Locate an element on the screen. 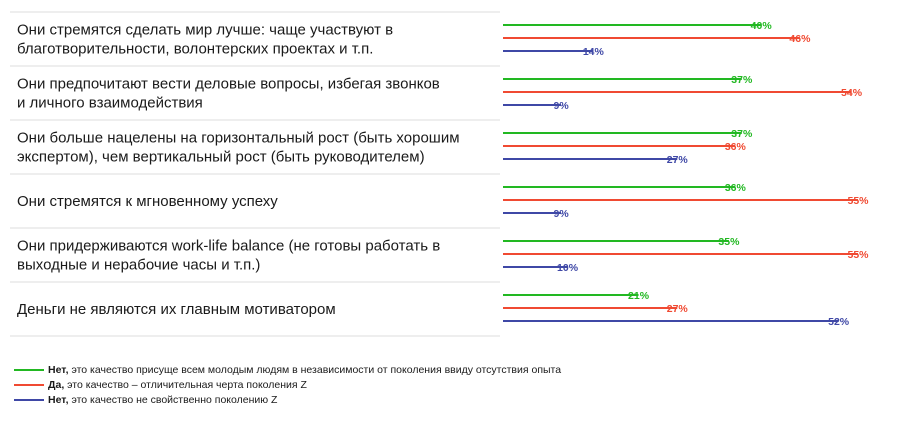 The width and height of the screenshot is (900, 424). value-label-green: 40% is located at coordinates (762, 26).